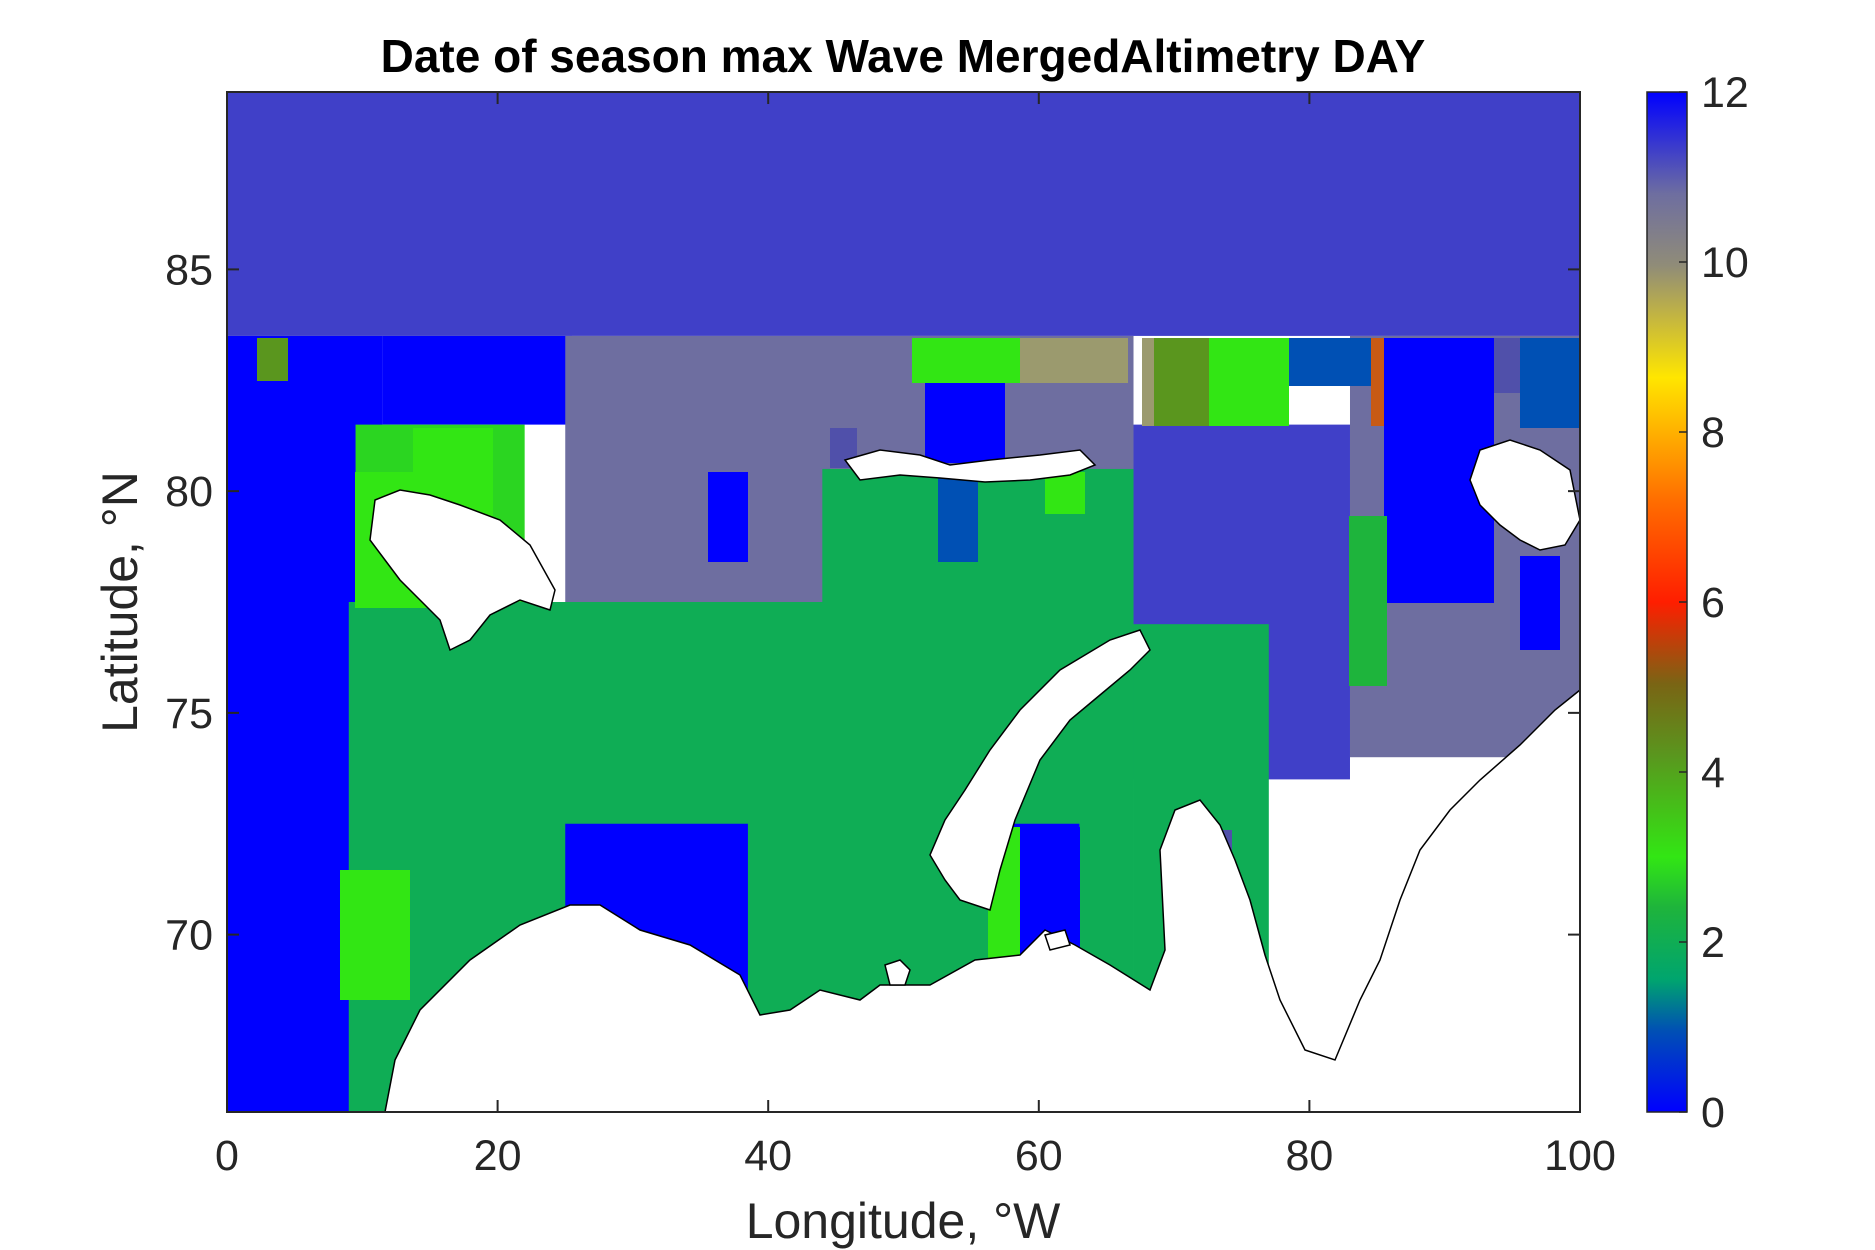  Describe the element at coordinates (227, 1156) in the screenshot. I see `x-tick-label: 0` at that location.